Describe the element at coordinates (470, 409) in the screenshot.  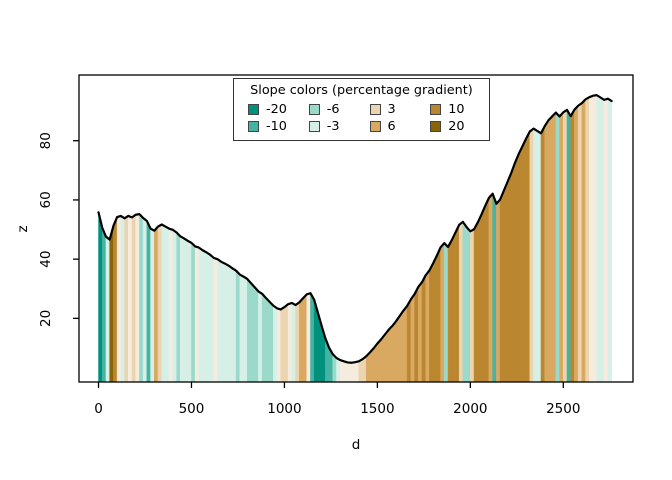
I see `x-tick-label: 2000` at that location.